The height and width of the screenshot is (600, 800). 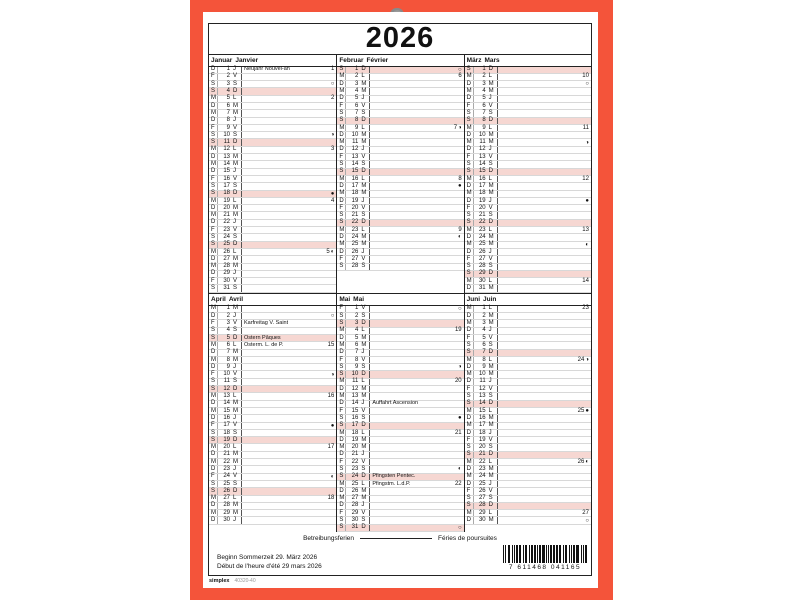 I want to click on day-number: 9, so click(x=356, y=366).